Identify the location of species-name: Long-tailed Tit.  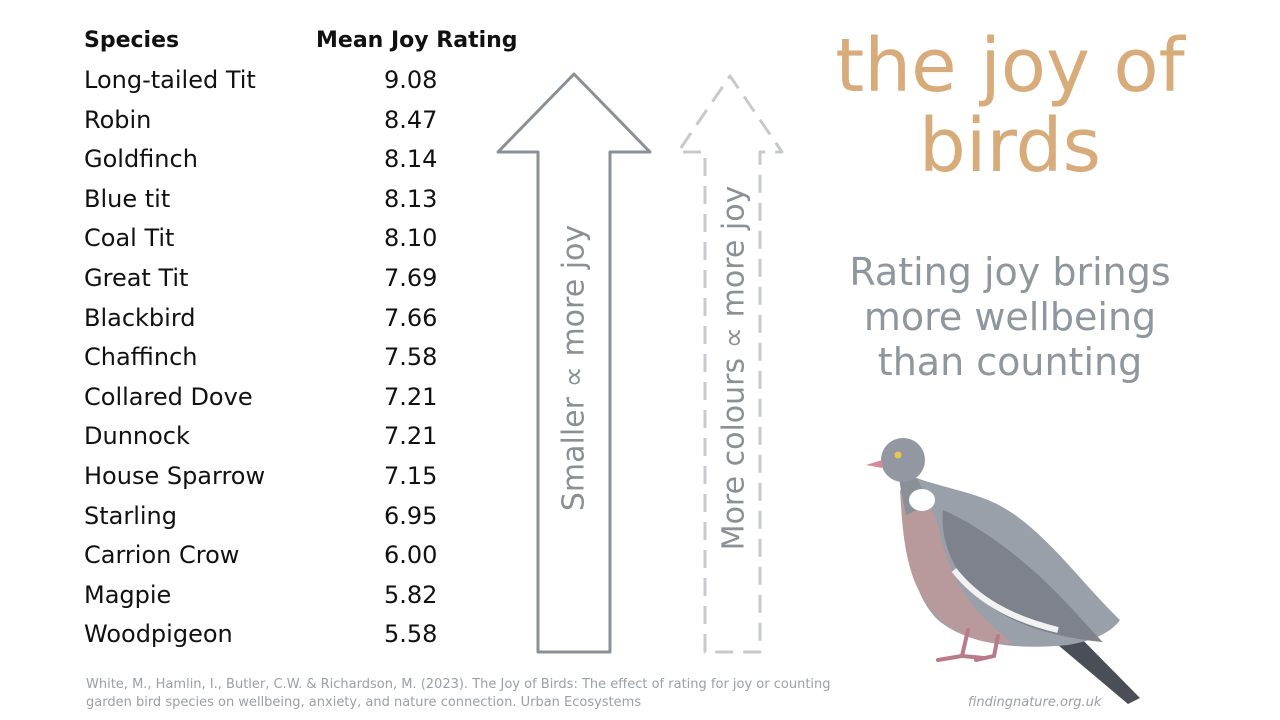
(170, 80).